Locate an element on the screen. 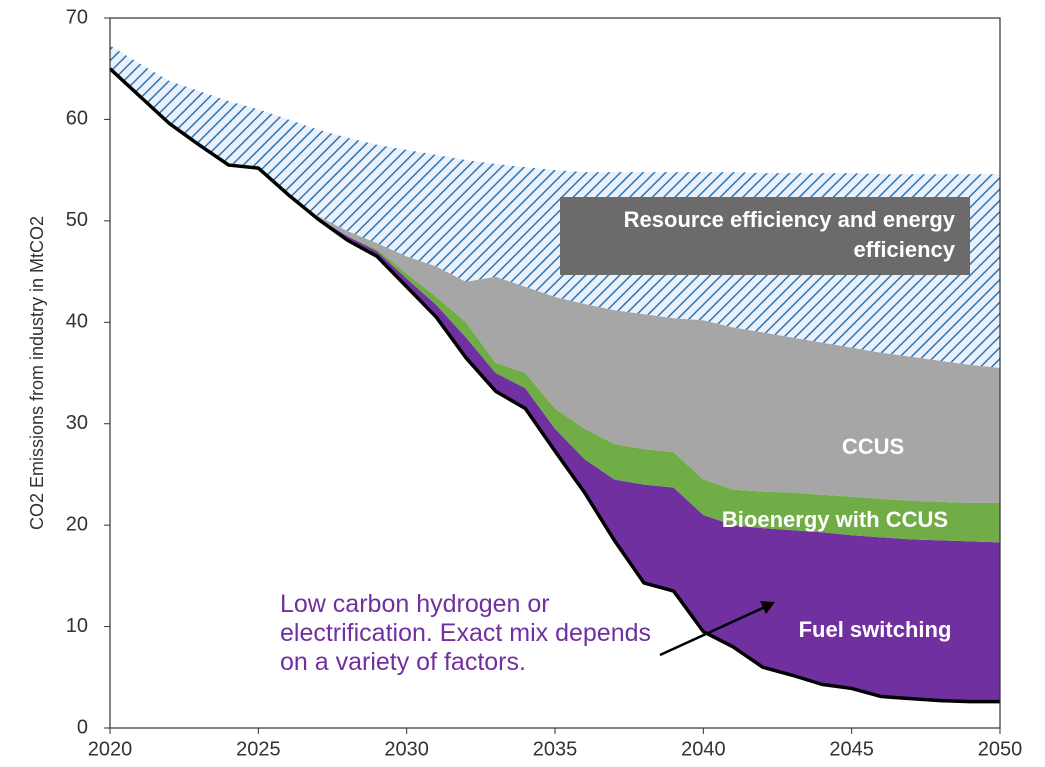 The image size is (1045, 767). x-tick-label: 2040 is located at coordinates (703, 749).